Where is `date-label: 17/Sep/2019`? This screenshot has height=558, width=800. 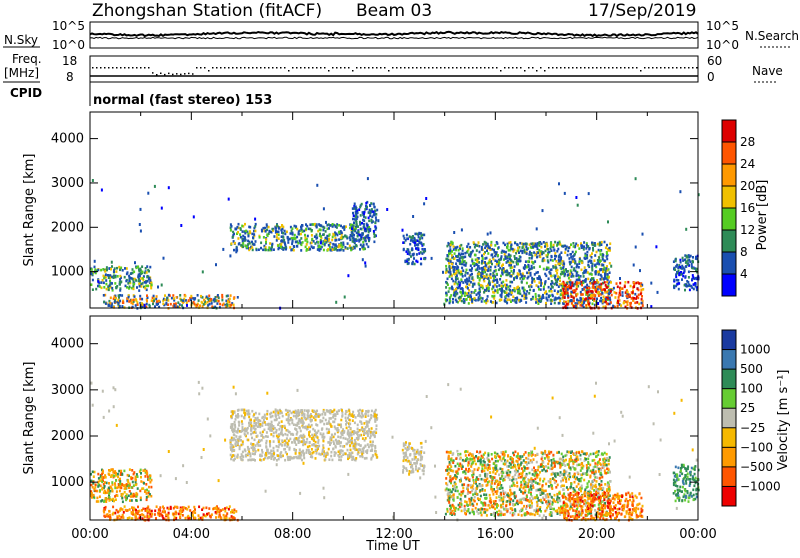
date-label: 17/Sep/2019 is located at coordinates (642, 11).